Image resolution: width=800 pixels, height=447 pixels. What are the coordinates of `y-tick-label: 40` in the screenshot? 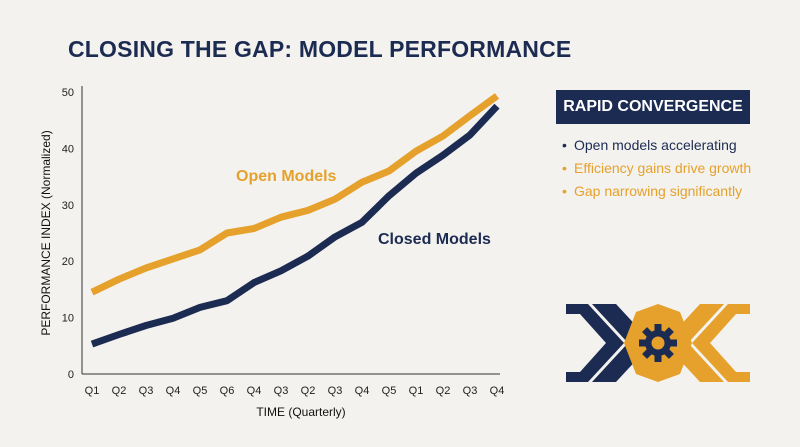 It's located at (68, 149).